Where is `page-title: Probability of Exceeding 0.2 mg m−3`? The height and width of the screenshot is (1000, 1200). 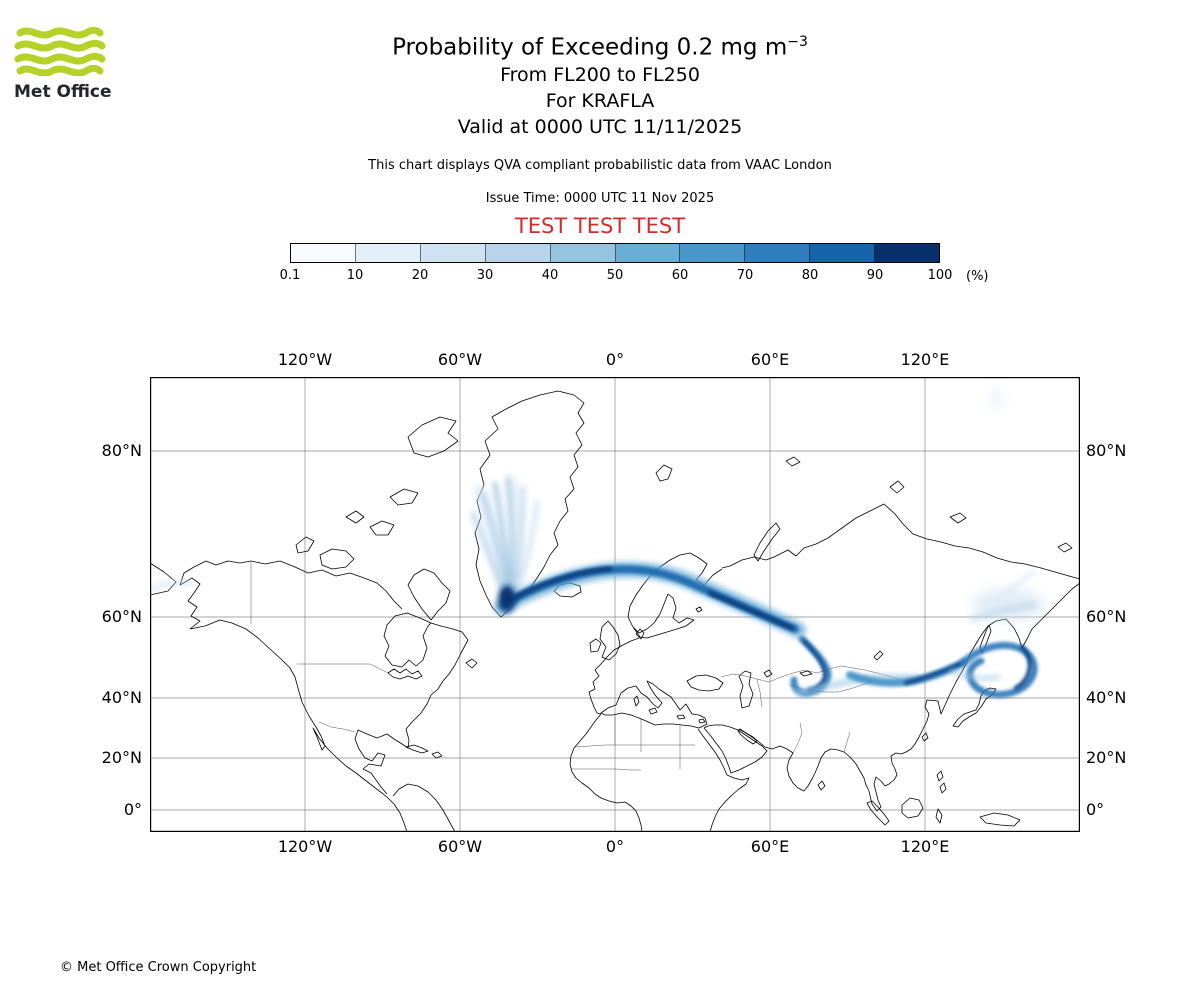 page-title: Probability of Exceeding 0.2 mg m−3 is located at coordinates (600, 45).